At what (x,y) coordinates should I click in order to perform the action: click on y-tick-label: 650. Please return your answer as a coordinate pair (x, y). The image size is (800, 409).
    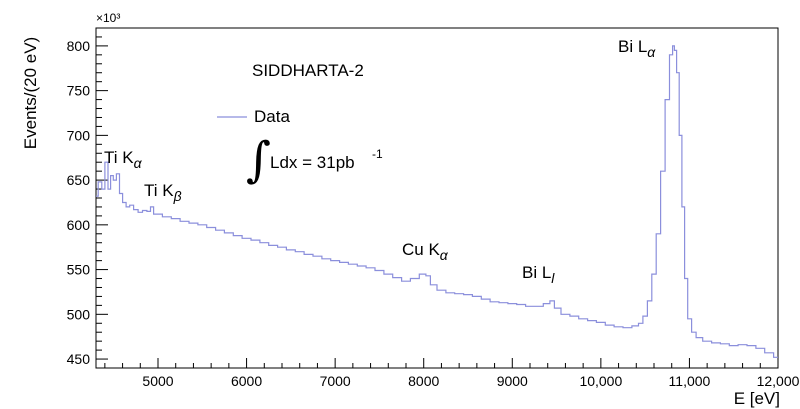
    Looking at the image, I should click on (79, 180).